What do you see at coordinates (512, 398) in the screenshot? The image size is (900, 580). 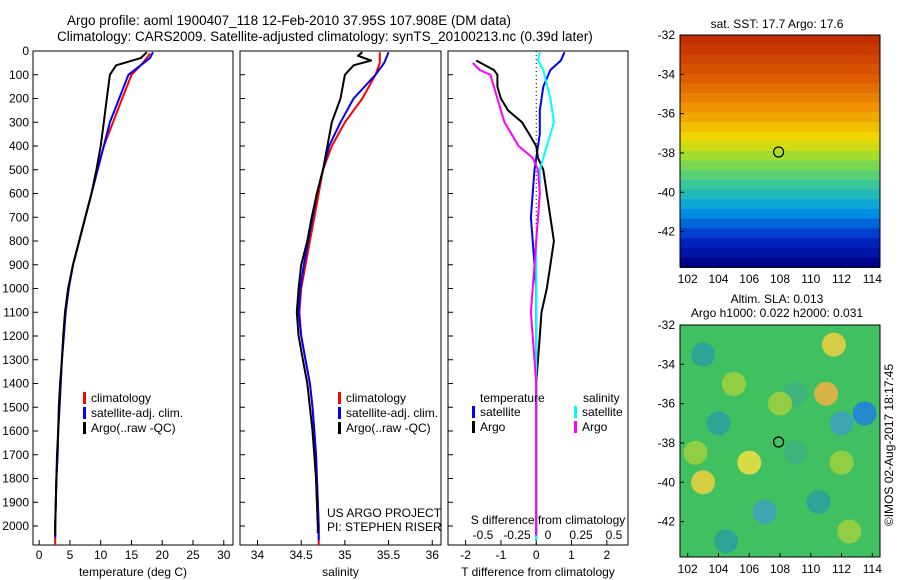 I see `difference-legend-temperature-heading: temperature` at bounding box center [512, 398].